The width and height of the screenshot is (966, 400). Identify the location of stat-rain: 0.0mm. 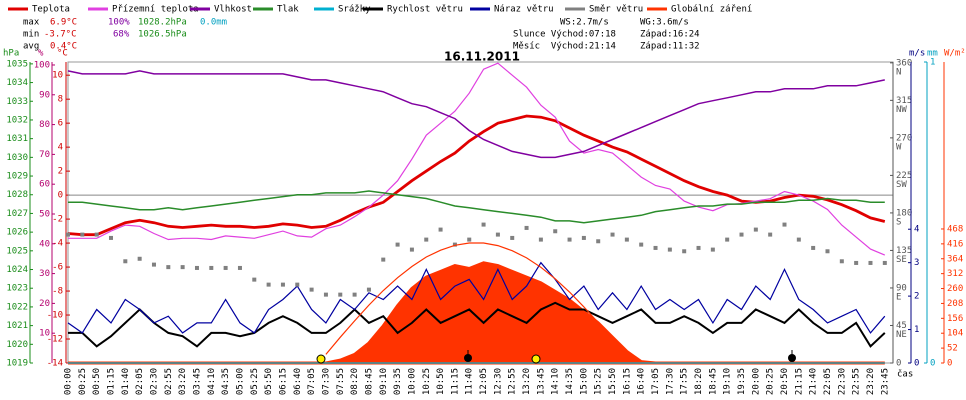
(213, 23).